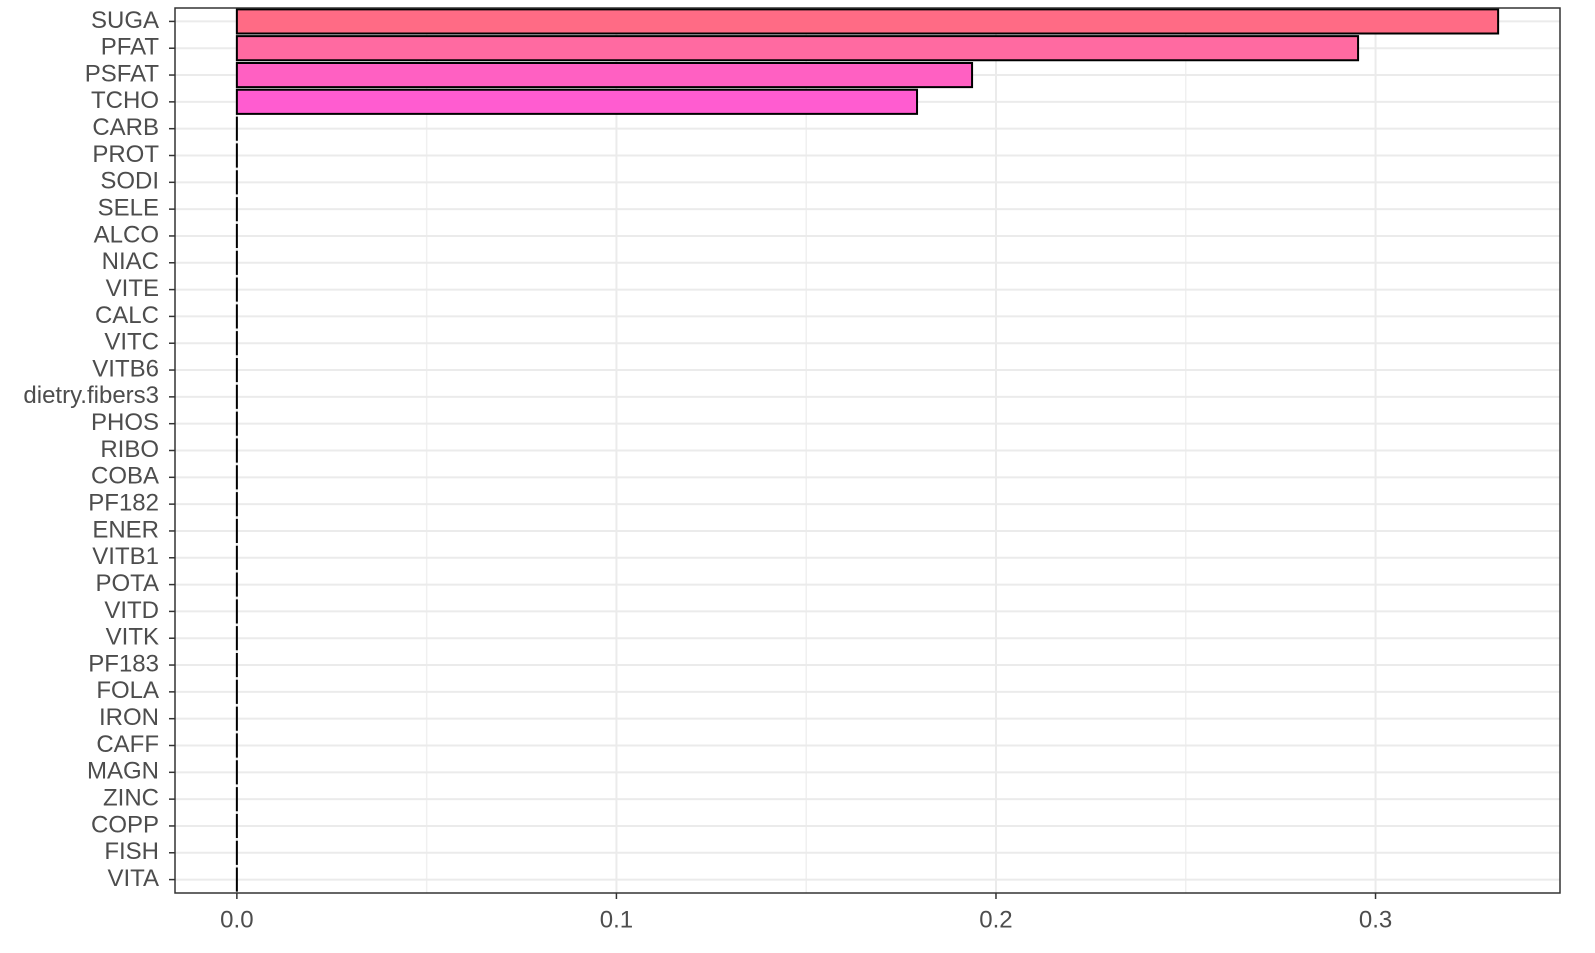 The width and height of the screenshot is (1595, 953). Describe the element at coordinates (131, 342) in the screenshot. I see `y-tick-label: VITC` at that location.